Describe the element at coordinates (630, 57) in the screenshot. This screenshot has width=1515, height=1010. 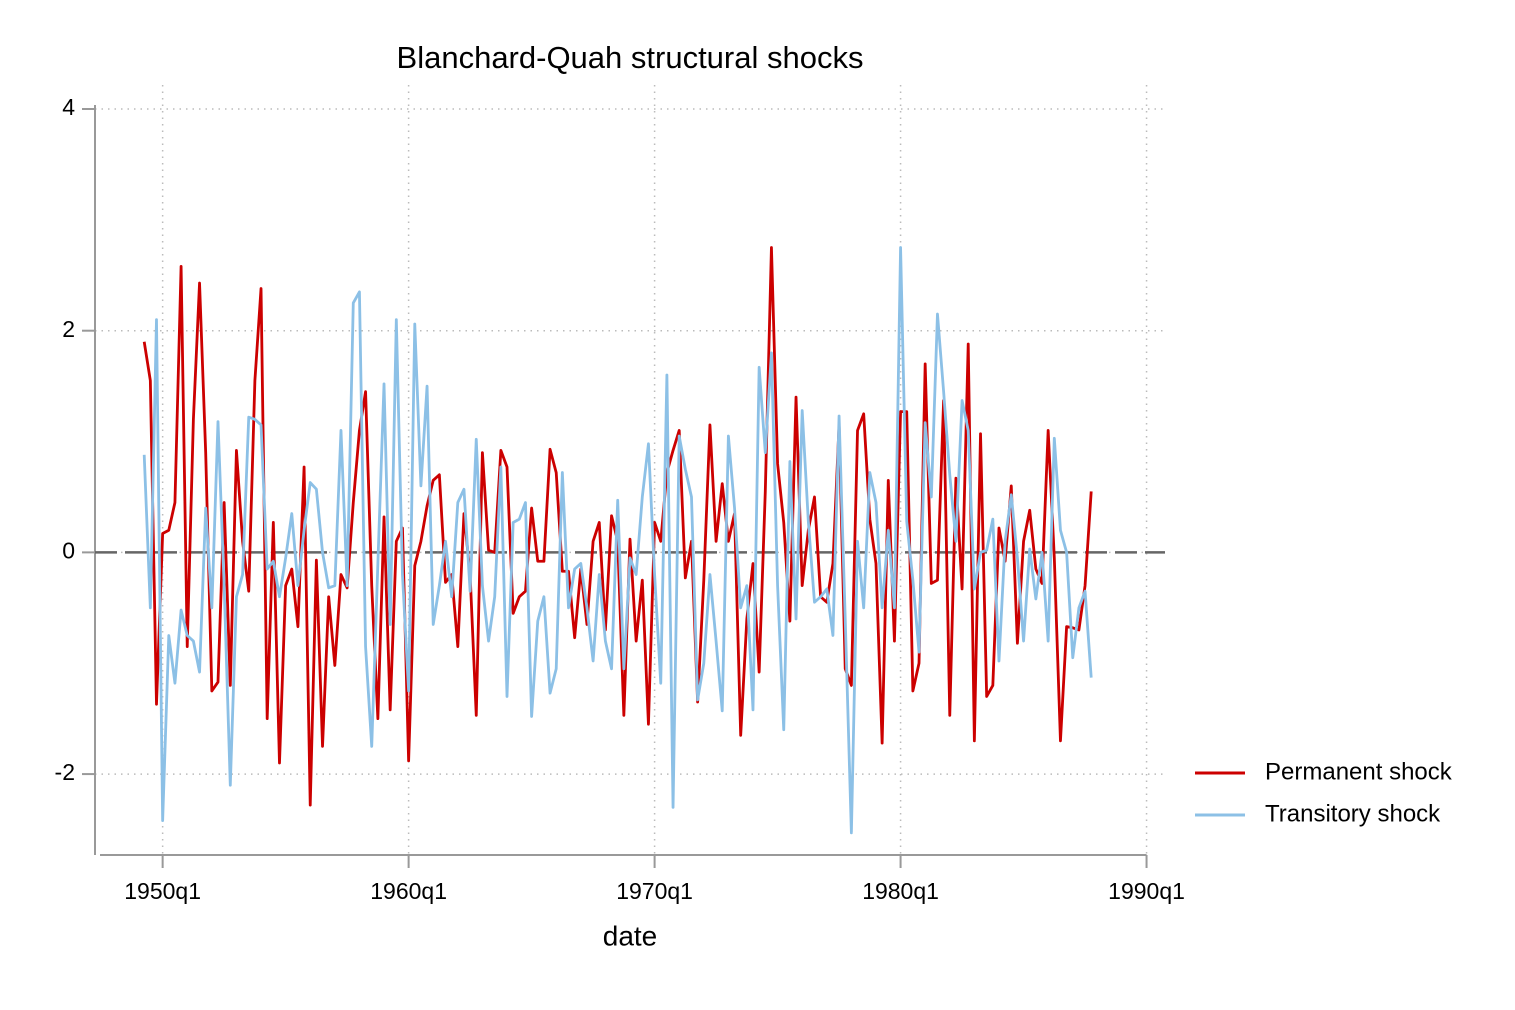
I see `chart-title: Blanchard-Quah structural shocks` at that location.